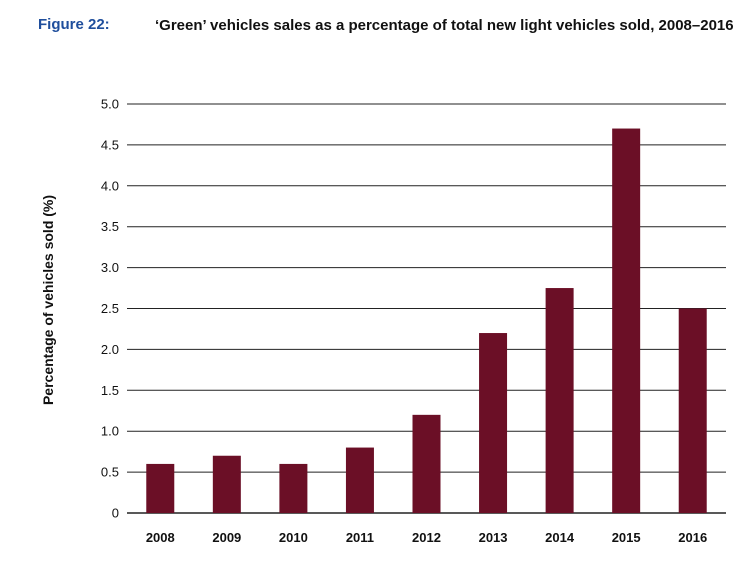  What do you see at coordinates (559, 400) in the screenshot?
I see `bar-2014` at bounding box center [559, 400].